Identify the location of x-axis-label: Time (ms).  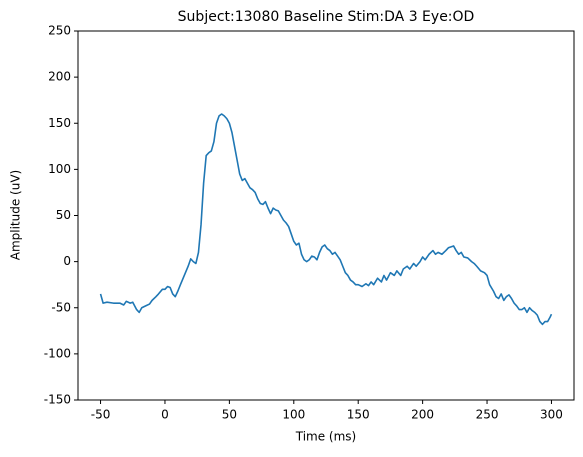
(326, 437).